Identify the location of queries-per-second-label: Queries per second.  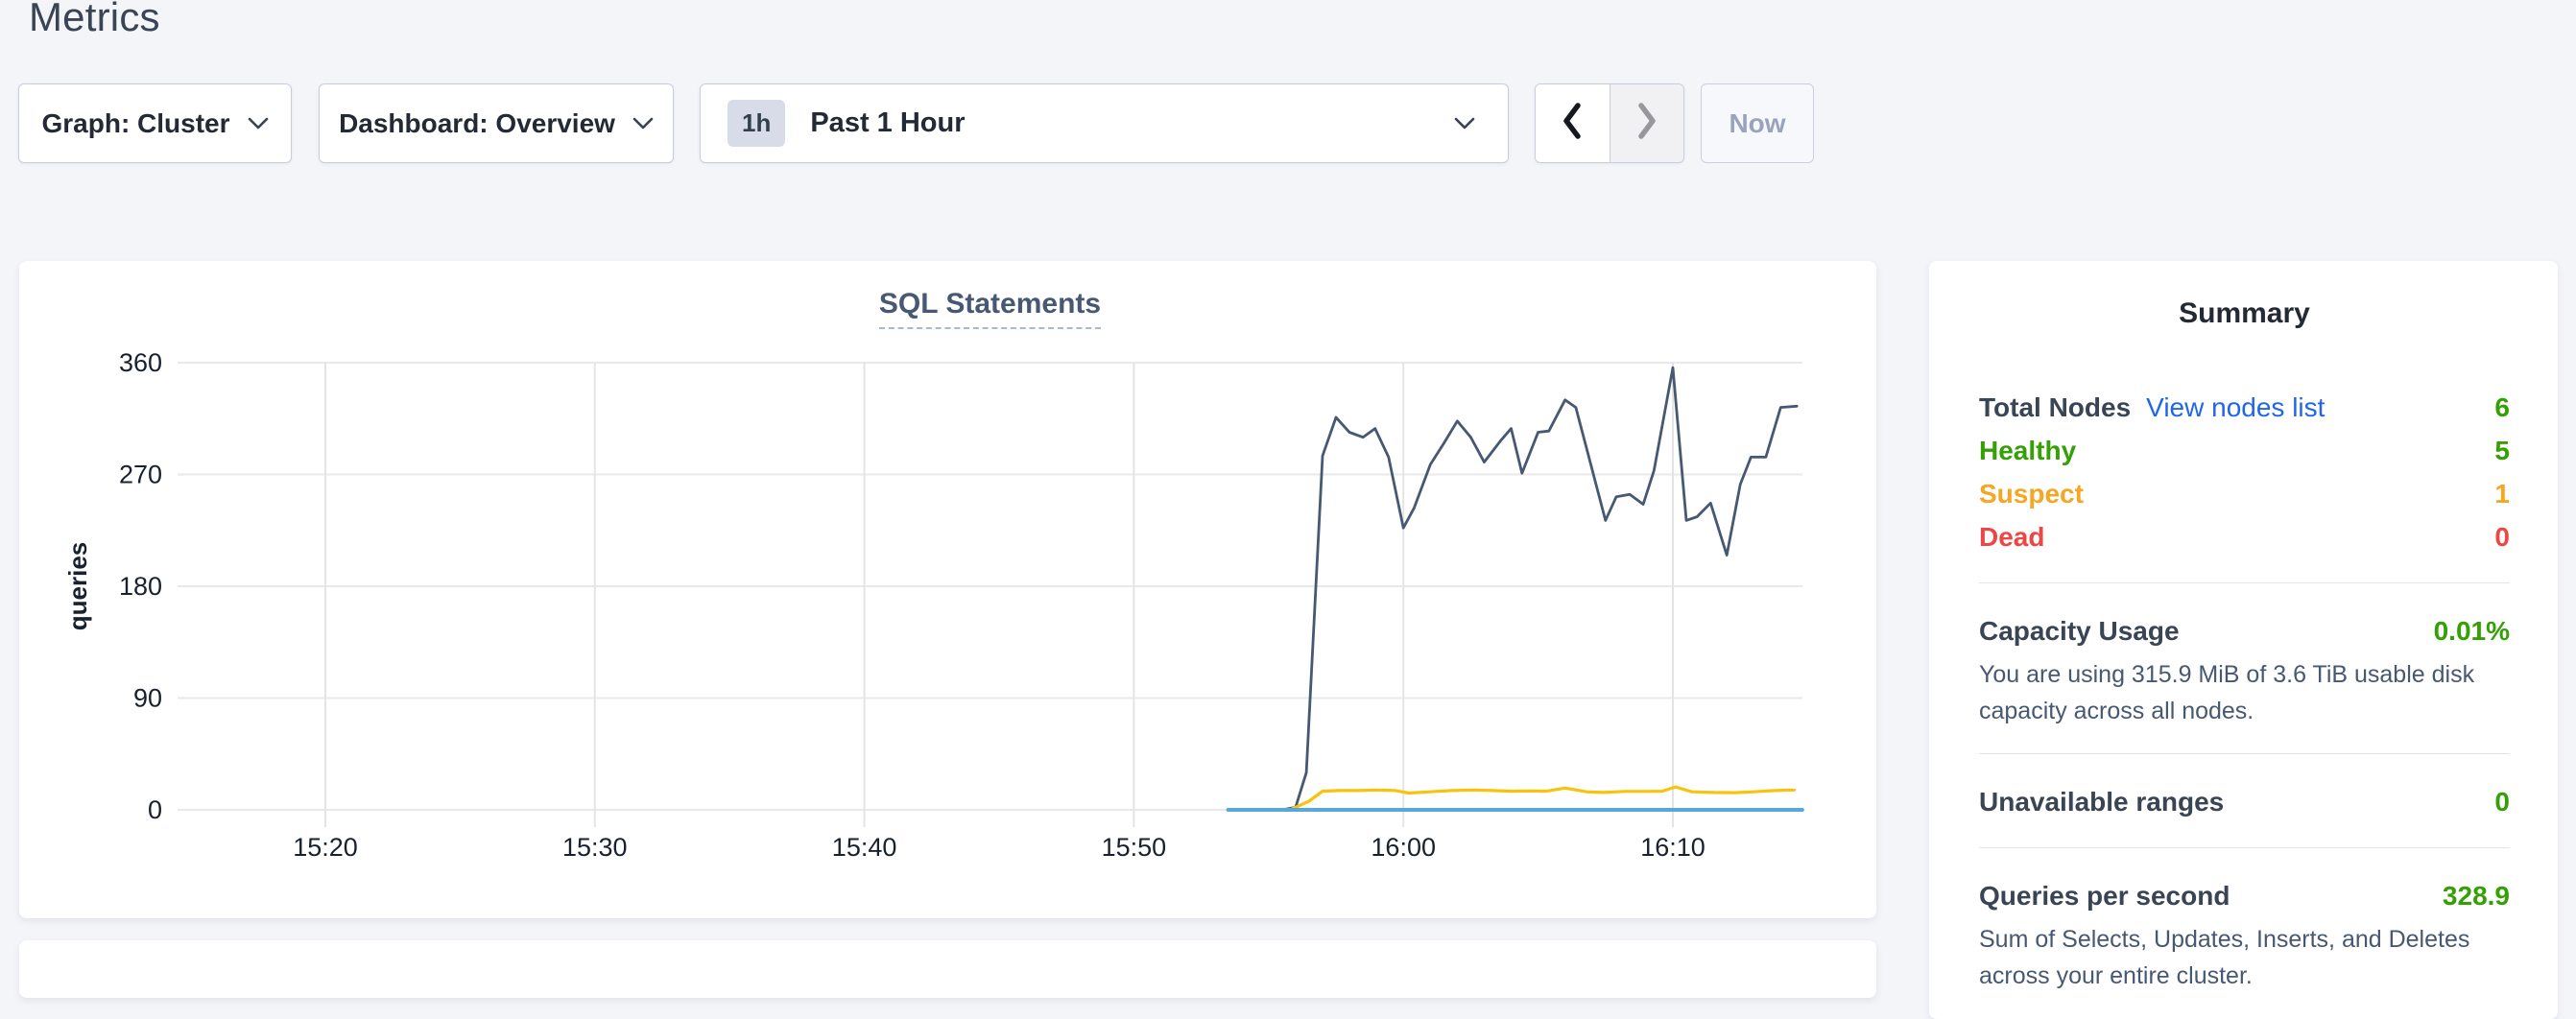
(2104, 896).